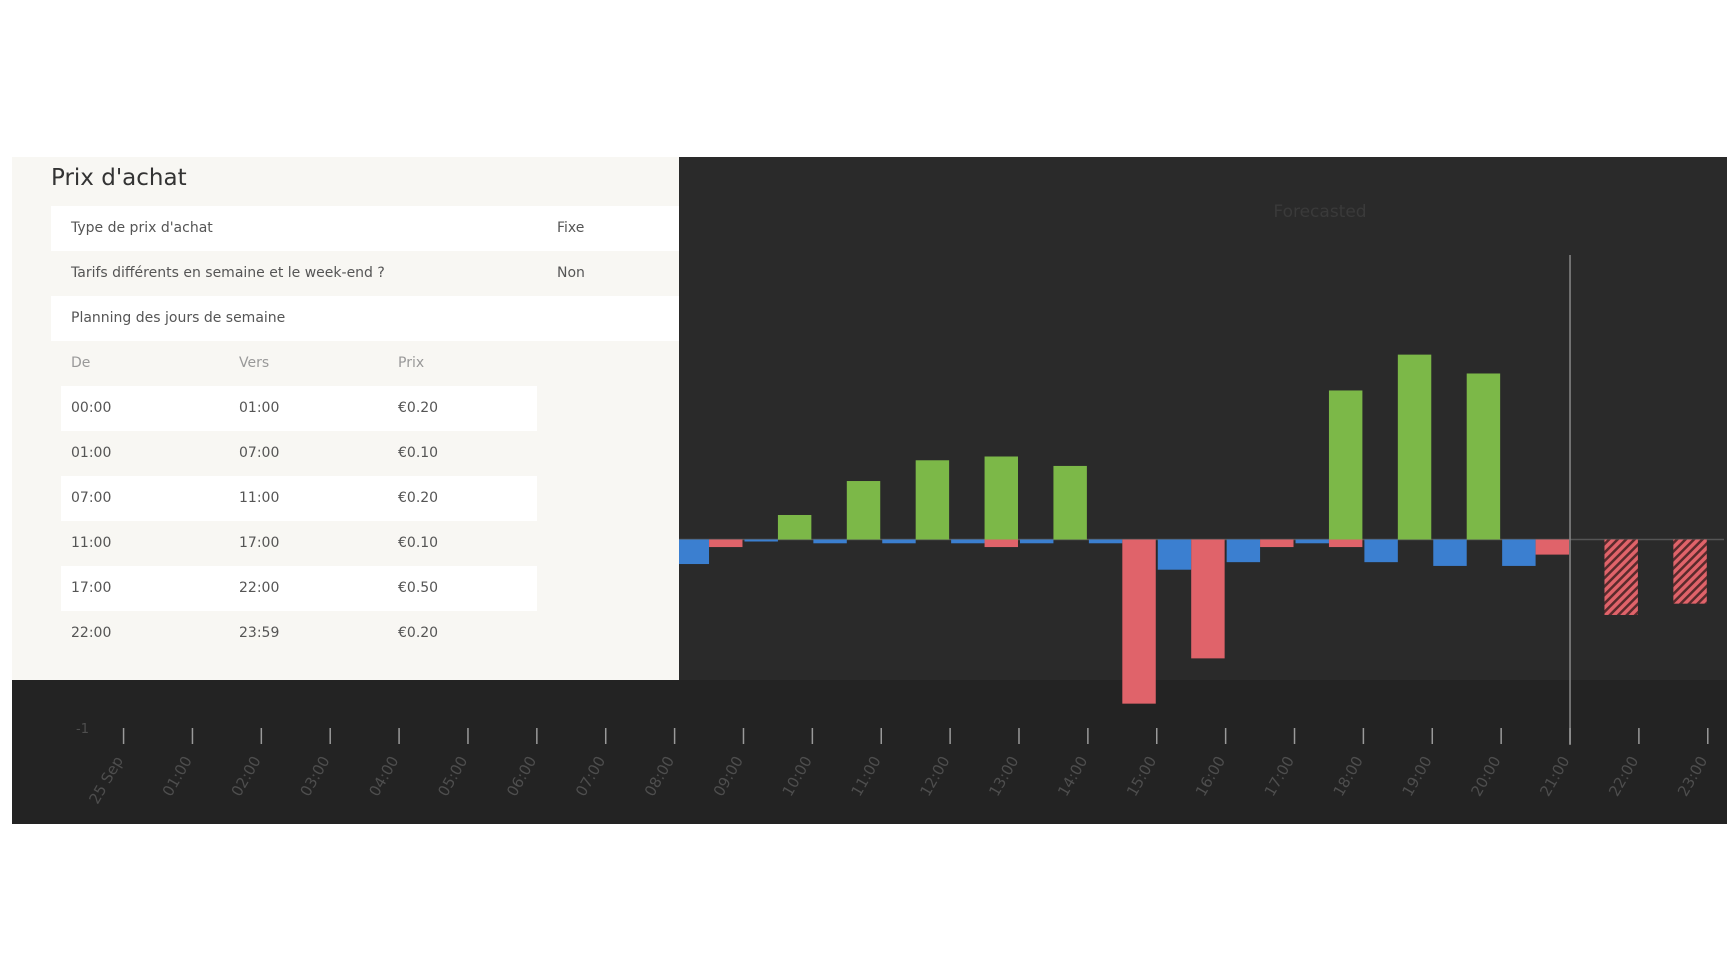 This screenshot has height=973, width=1730. I want to click on setting-row-price-type: Type de prix d'achat Fixe, so click(365, 228).